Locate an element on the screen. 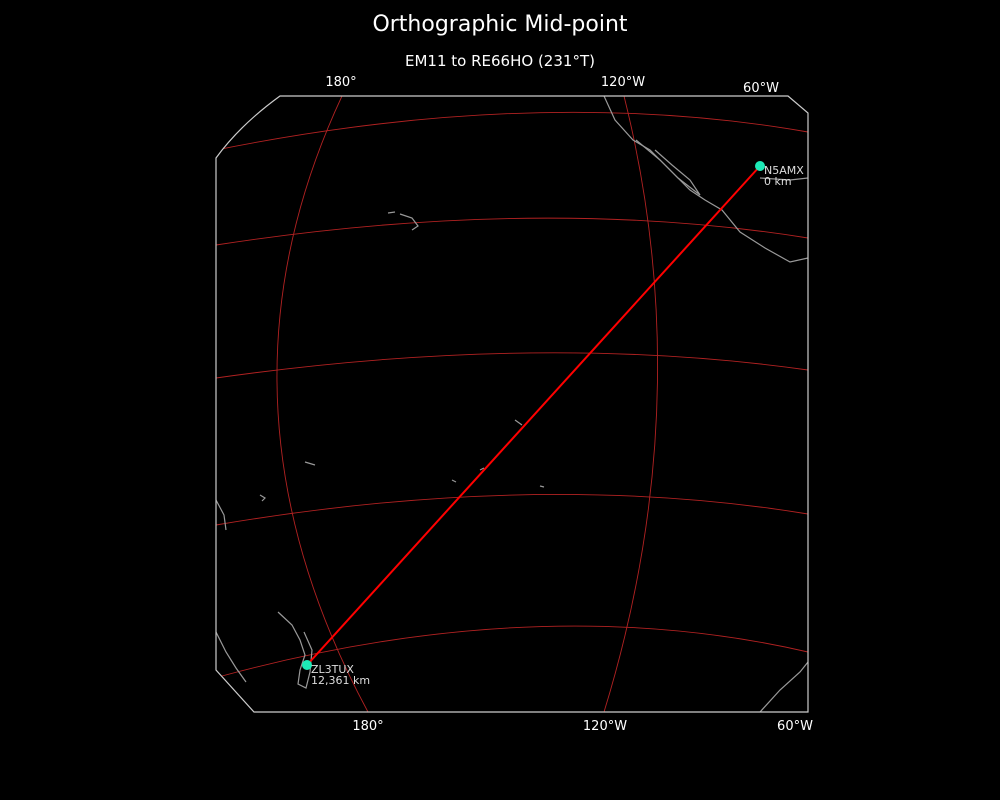 The image size is (1000, 800). coastline-new-zealand is located at coordinates (295, 650).